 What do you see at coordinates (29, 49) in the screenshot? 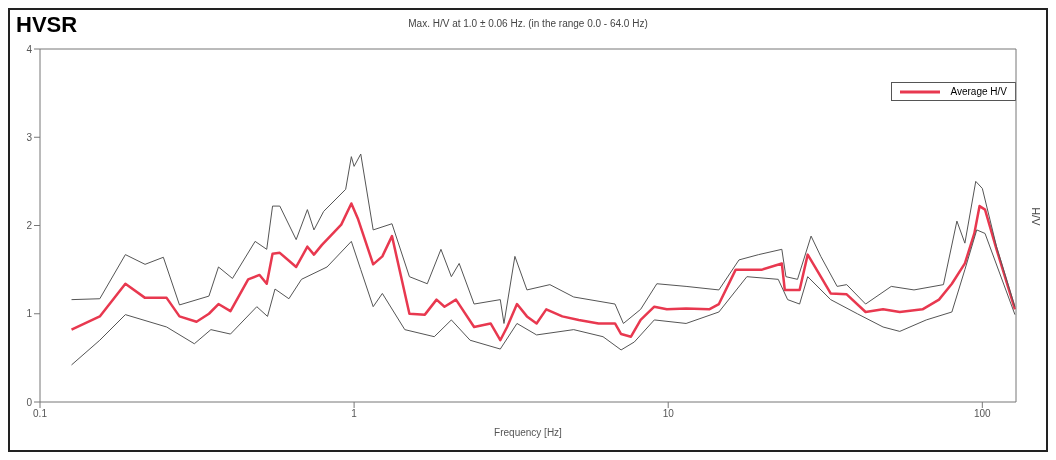
I see `y-tick-label: 4` at bounding box center [29, 49].